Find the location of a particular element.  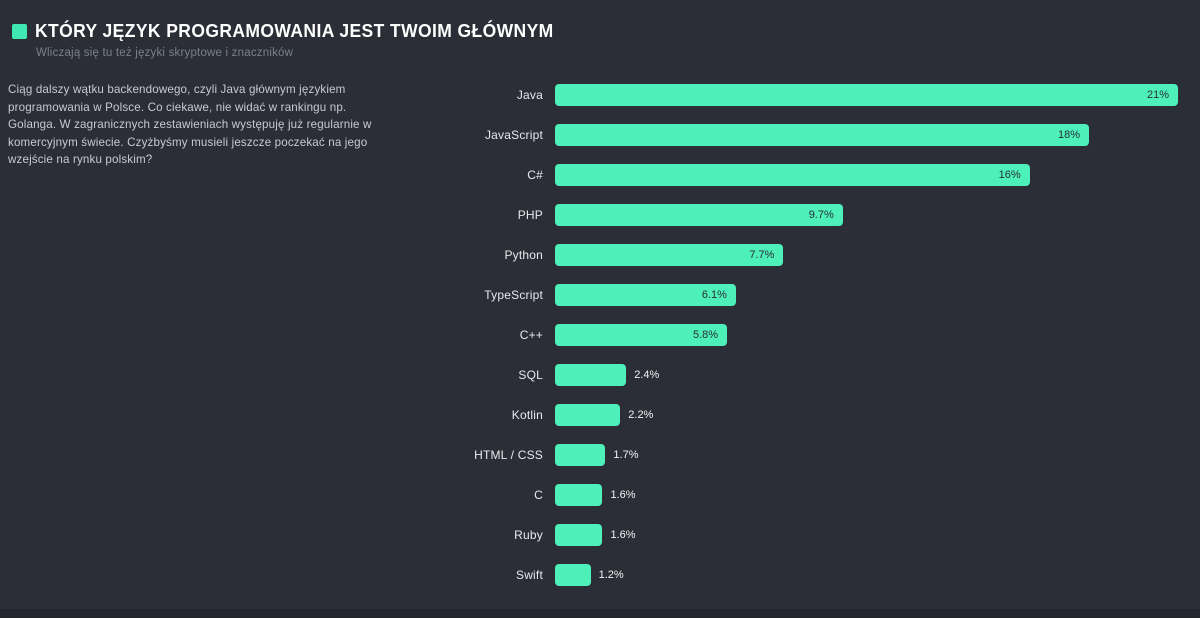

bar-label: TypeScript is located at coordinates (513, 295).